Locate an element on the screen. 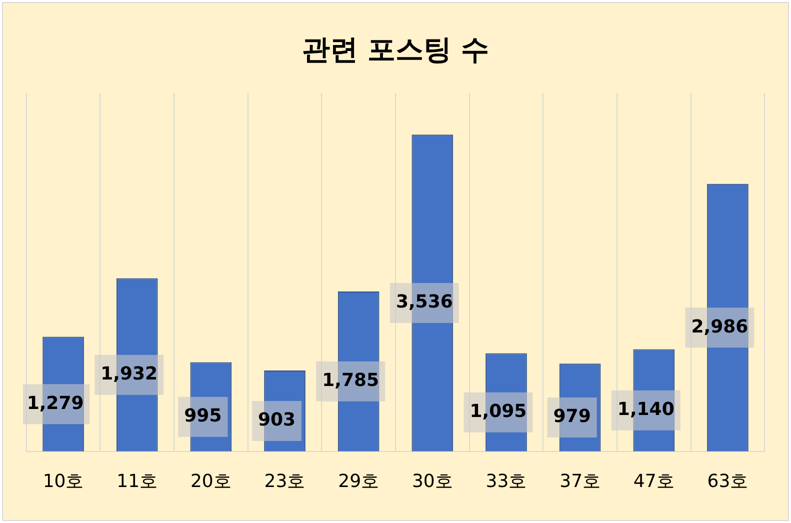 Image resolution: width=791 pixels, height=523 pixels. data-label: 1,140 is located at coordinates (645, 409).